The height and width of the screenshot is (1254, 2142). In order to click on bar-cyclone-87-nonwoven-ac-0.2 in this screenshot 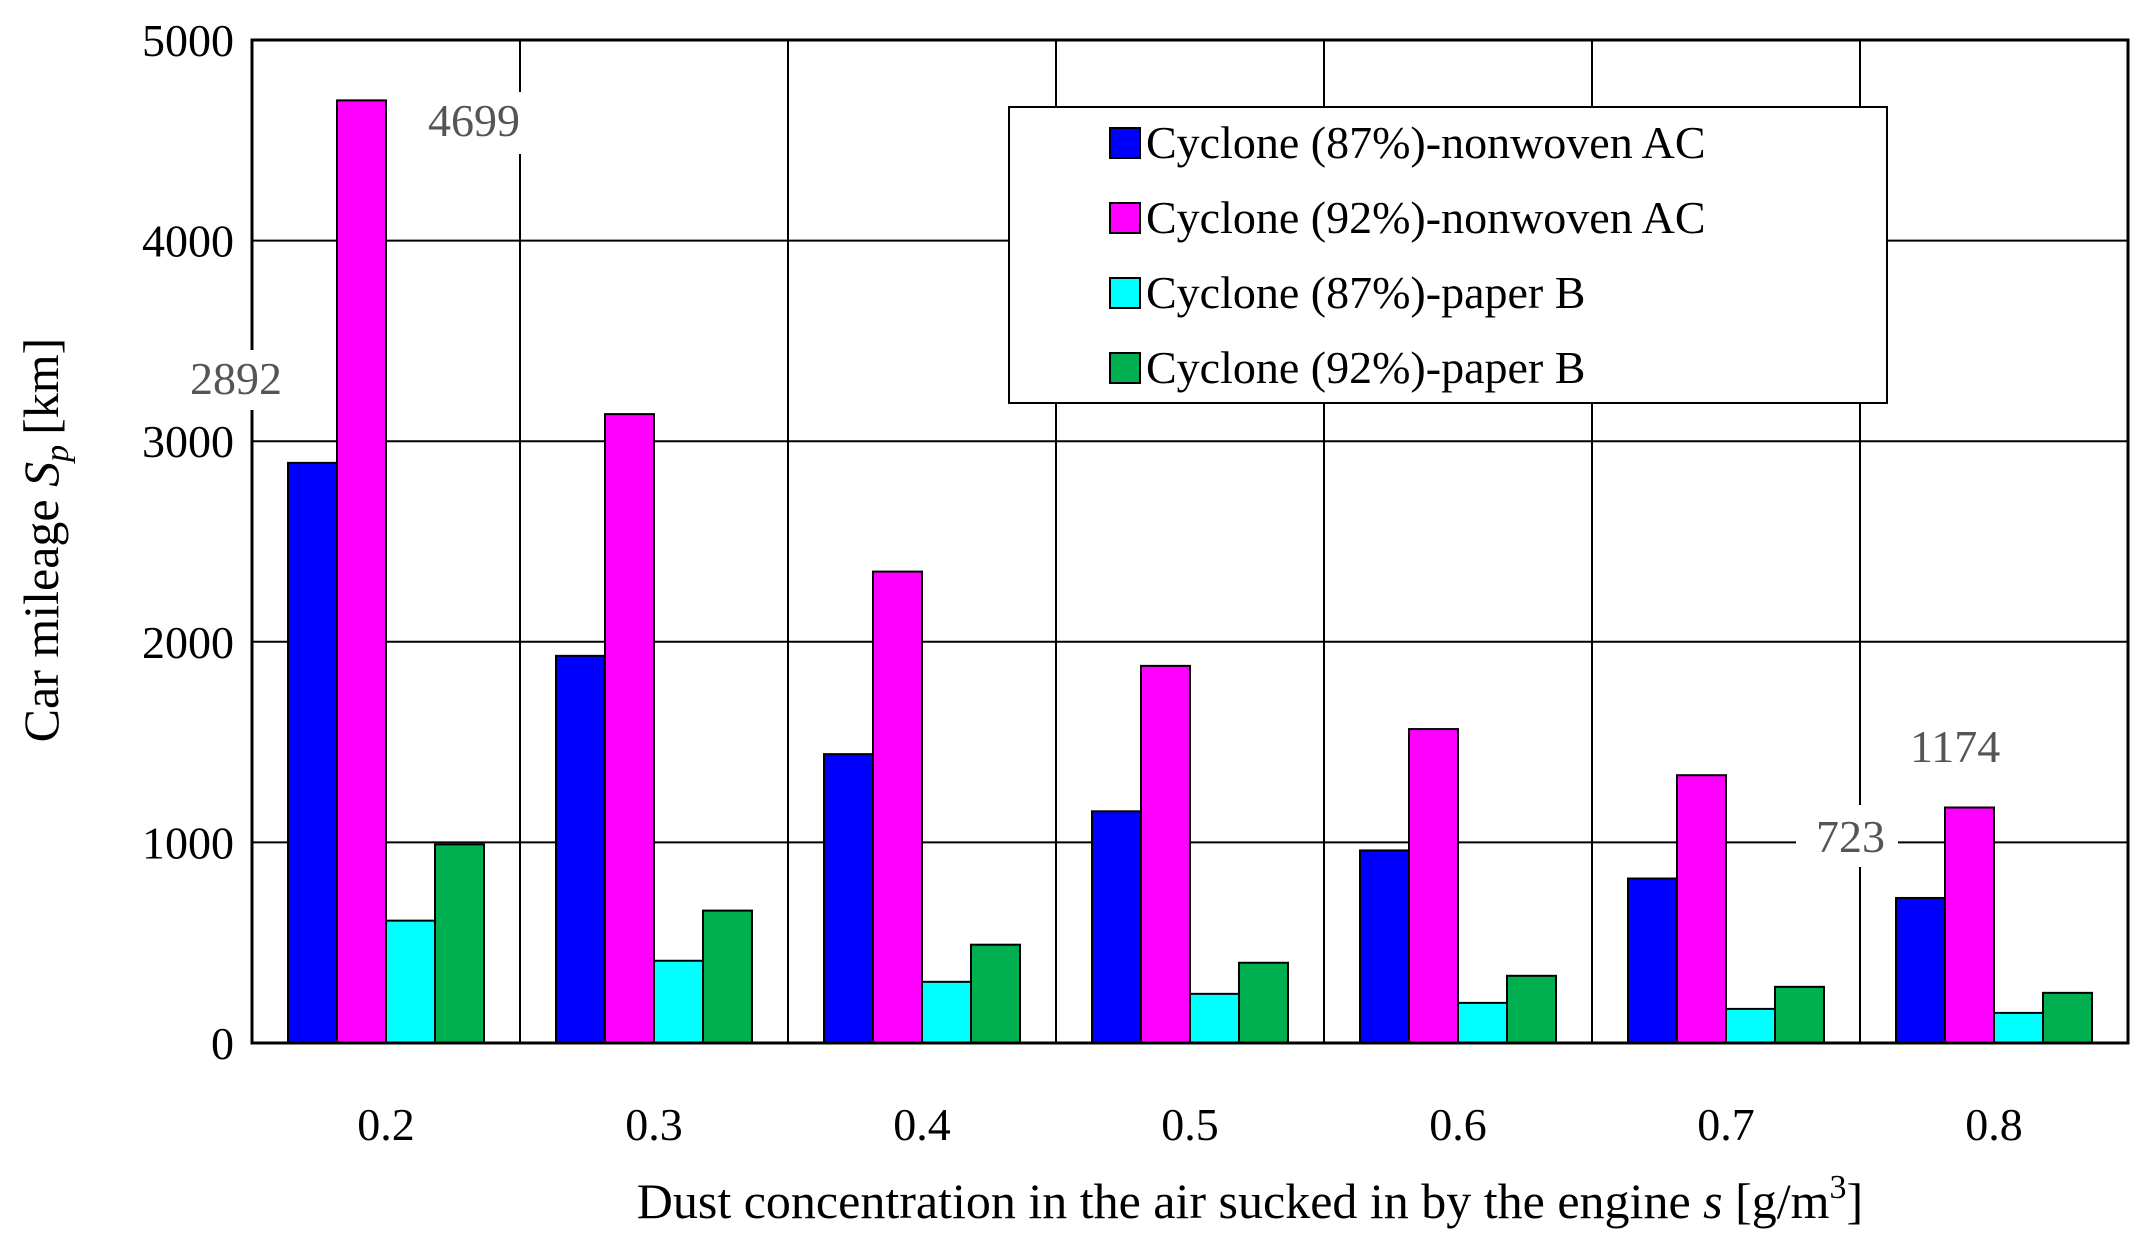, I will do `click(312, 752)`.